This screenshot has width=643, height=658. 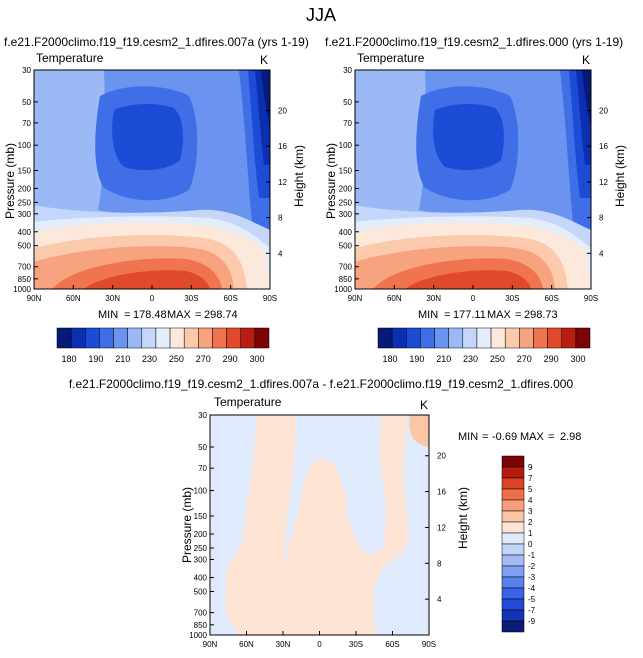 What do you see at coordinates (150, 315) in the screenshot?
I see `panel-1-min-value: 178.48` at bounding box center [150, 315].